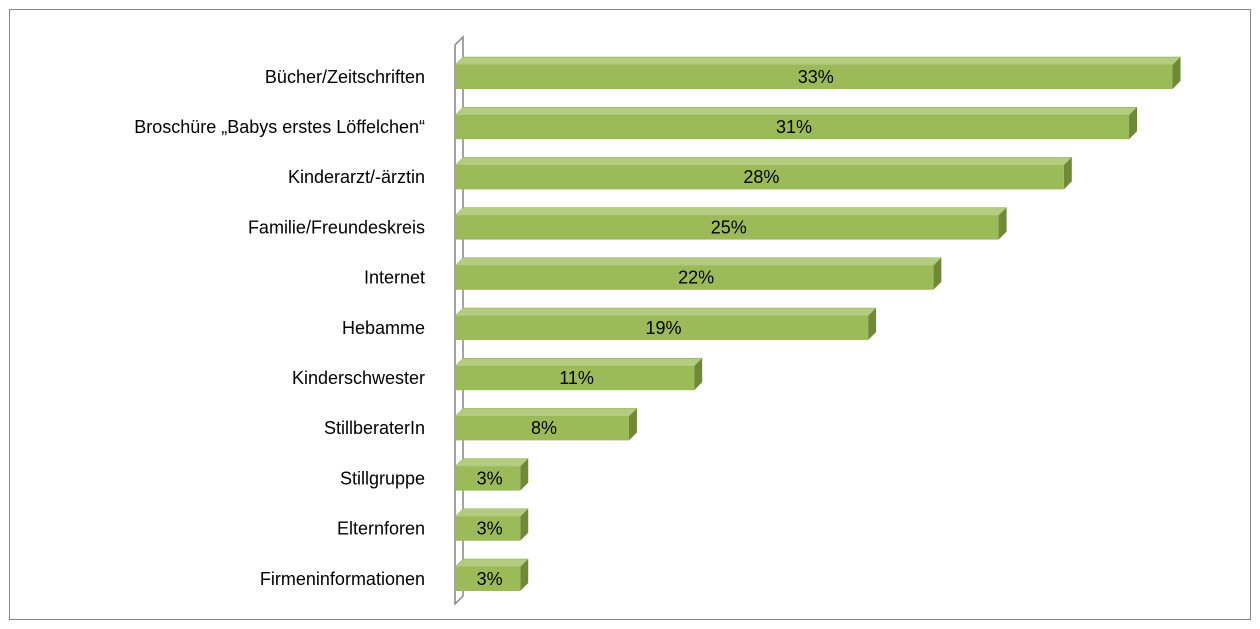 Image resolution: width=1260 pixels, height=629 pixels. I want to click on category-label: Elternforen, so click(381, 529).